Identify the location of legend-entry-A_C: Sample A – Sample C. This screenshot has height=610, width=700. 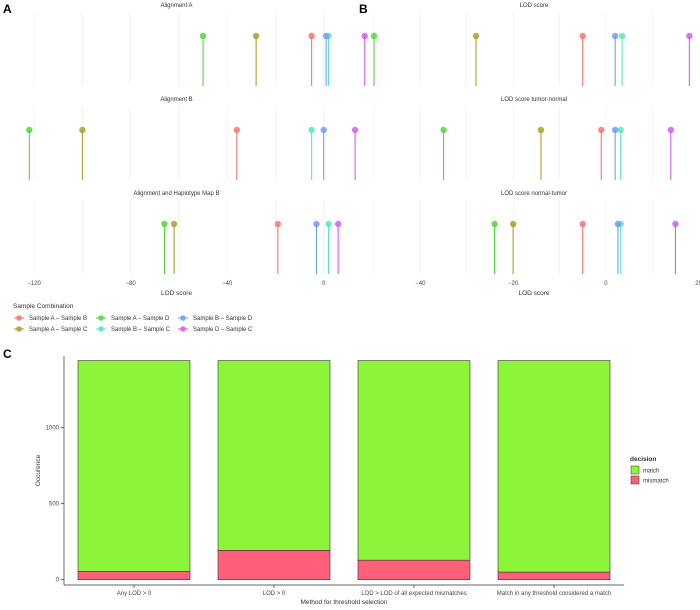
(51, 329).